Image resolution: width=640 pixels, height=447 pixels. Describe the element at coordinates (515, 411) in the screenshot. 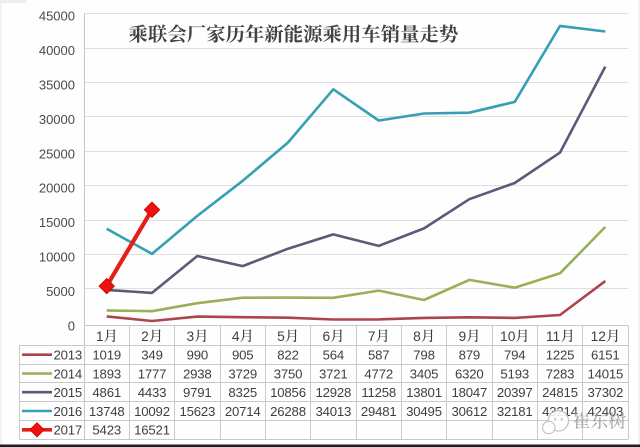

I see `svg-text: 32181` at that location.